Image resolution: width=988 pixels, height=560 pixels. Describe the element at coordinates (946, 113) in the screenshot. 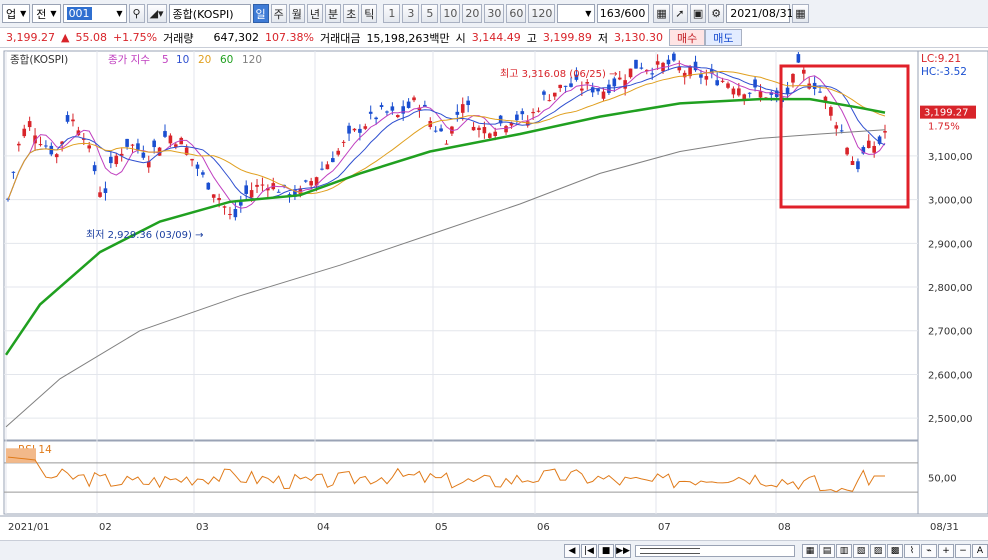

I see `current-price-label: 3,199.27` at that location.